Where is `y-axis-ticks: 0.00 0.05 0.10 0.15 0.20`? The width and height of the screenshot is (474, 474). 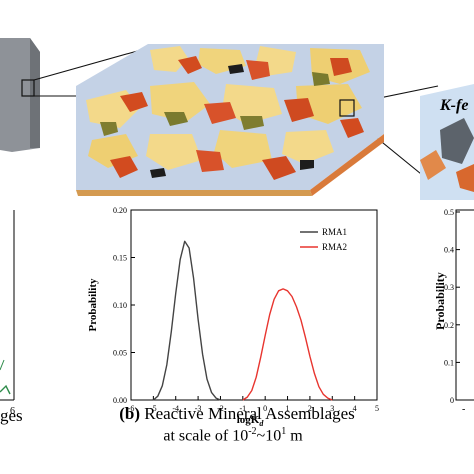
y-axis-ticks: 0.00 0.05 0.10 0.15 0.20 is located at coordinates (124, 305).